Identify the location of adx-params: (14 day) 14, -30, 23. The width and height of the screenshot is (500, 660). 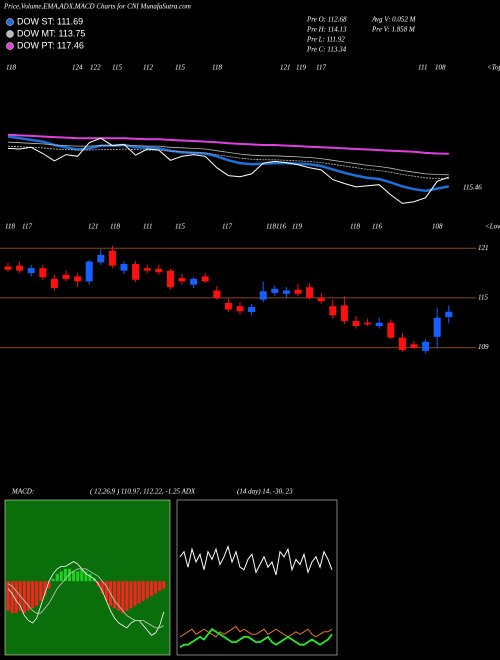
(265, 492).